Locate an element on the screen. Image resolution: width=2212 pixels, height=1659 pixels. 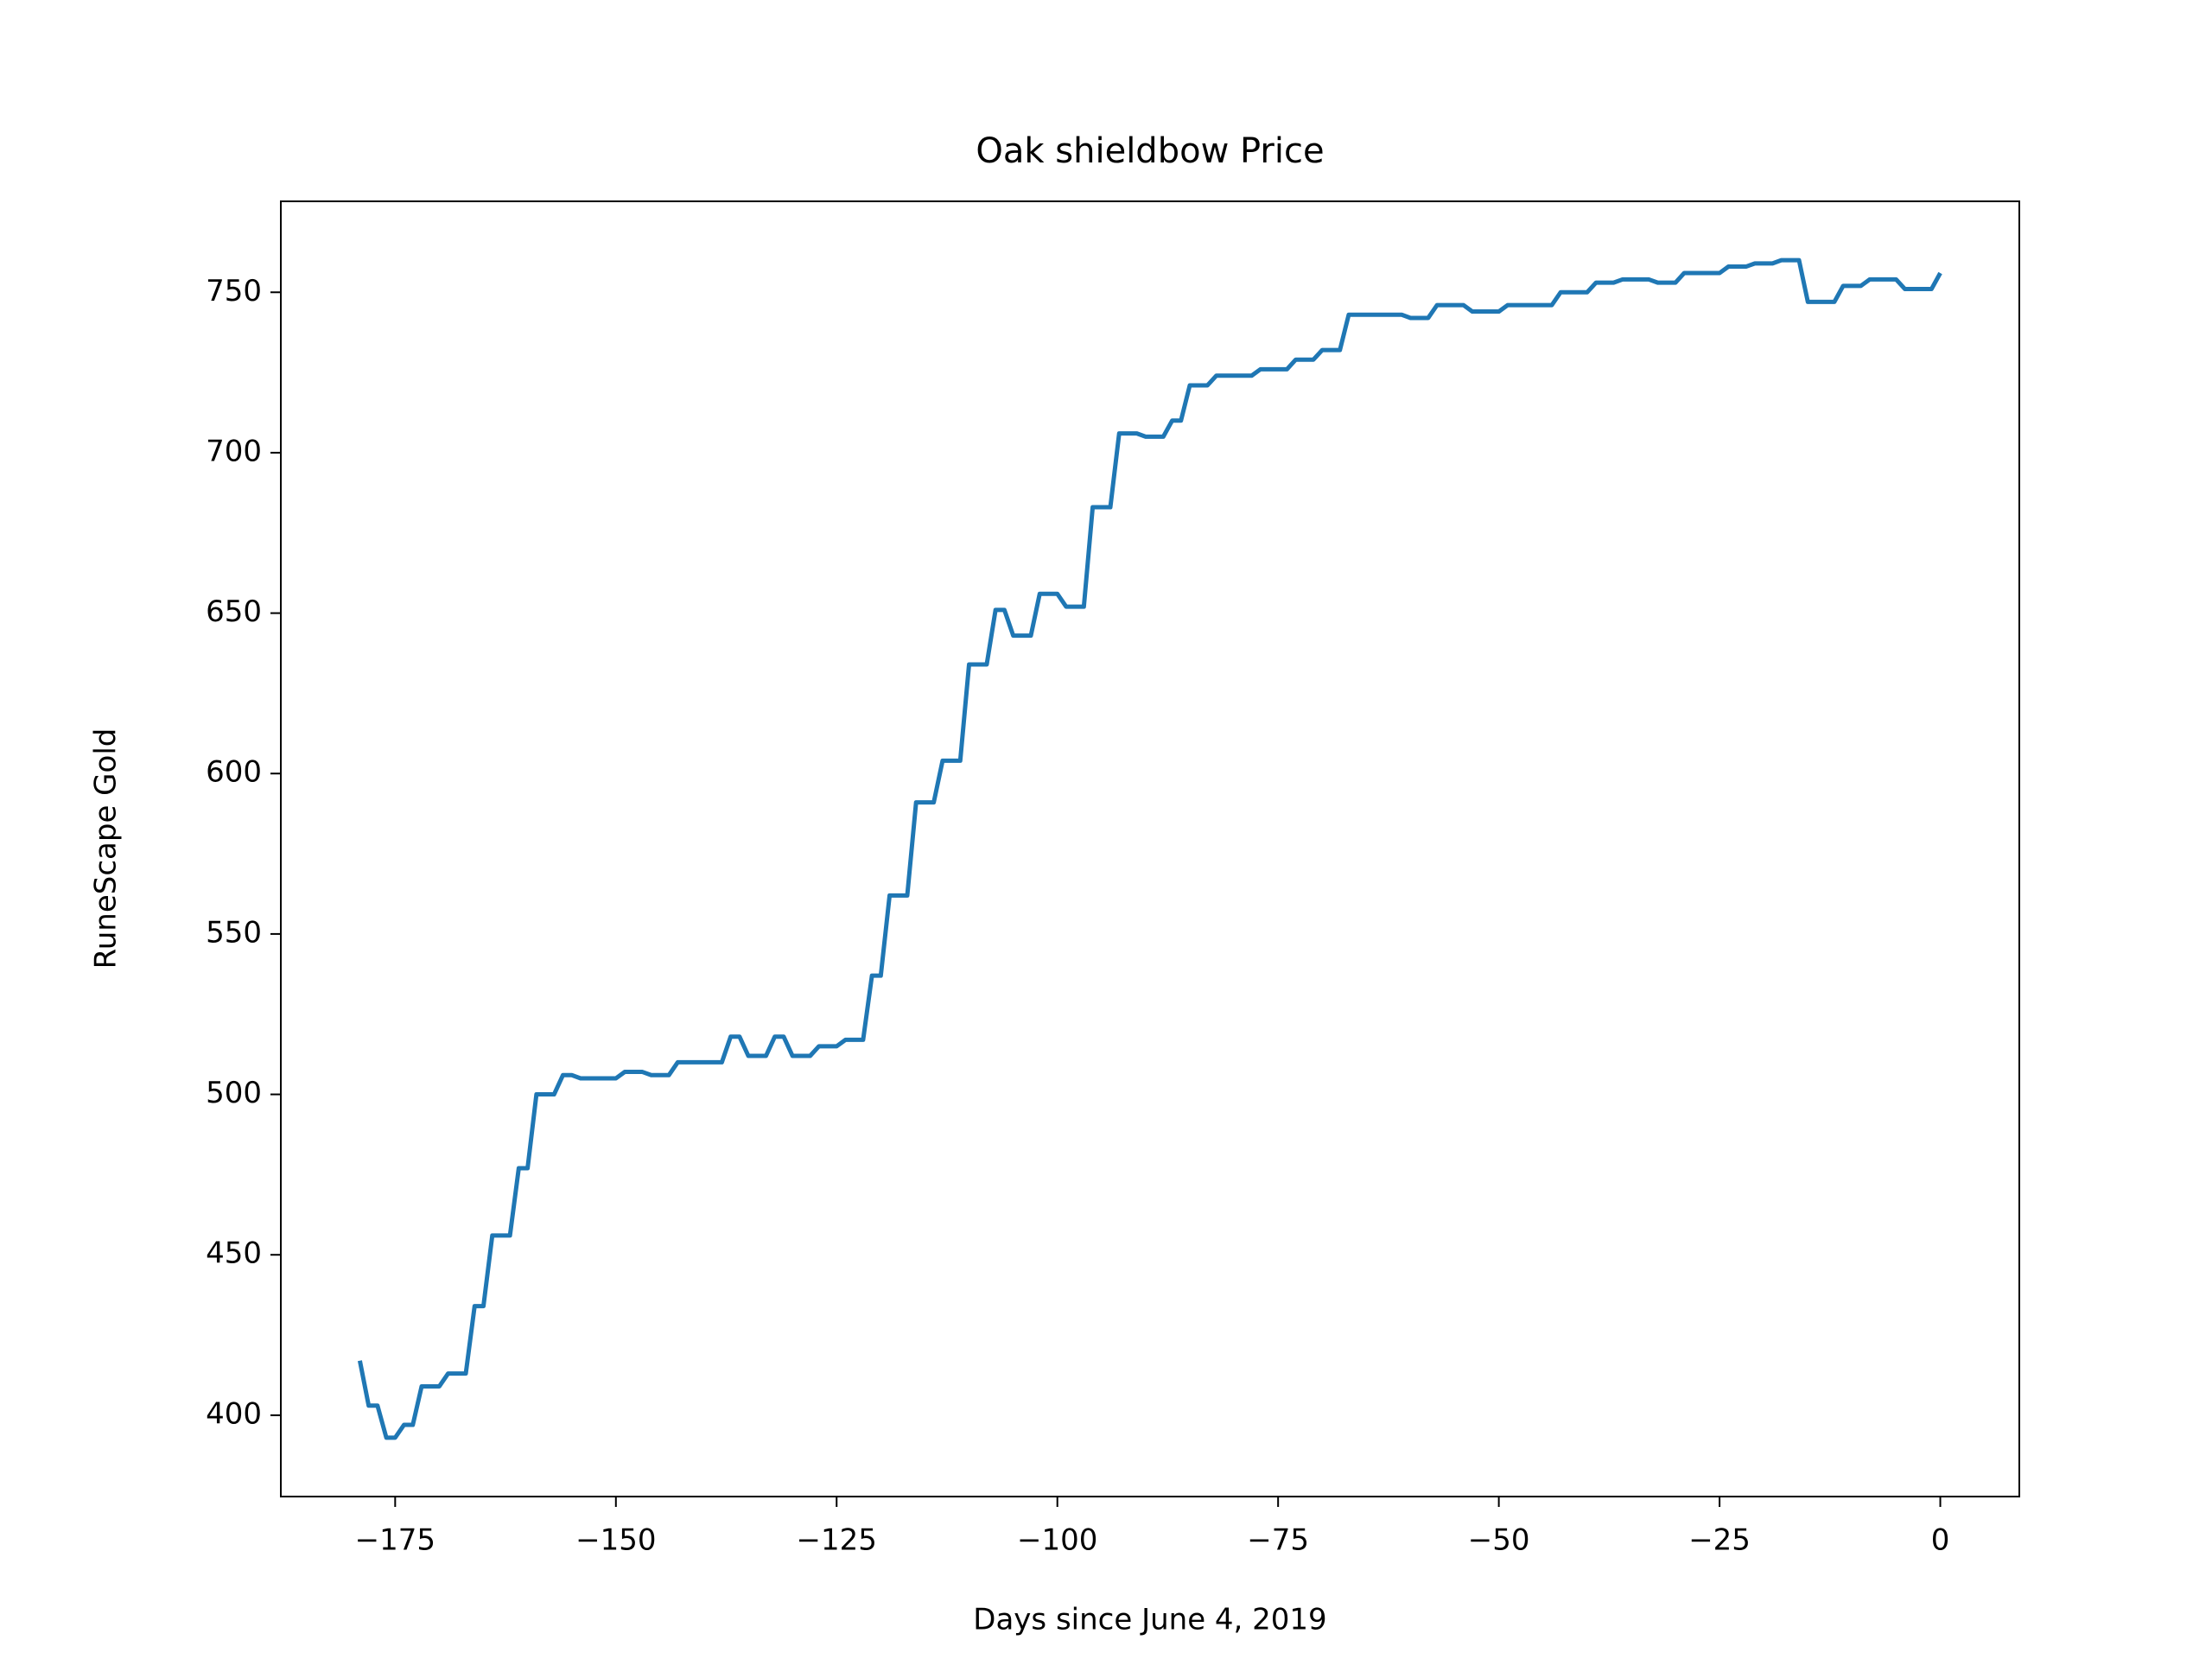
x-tick-label: −150 is located at coordinates (615, 1540).